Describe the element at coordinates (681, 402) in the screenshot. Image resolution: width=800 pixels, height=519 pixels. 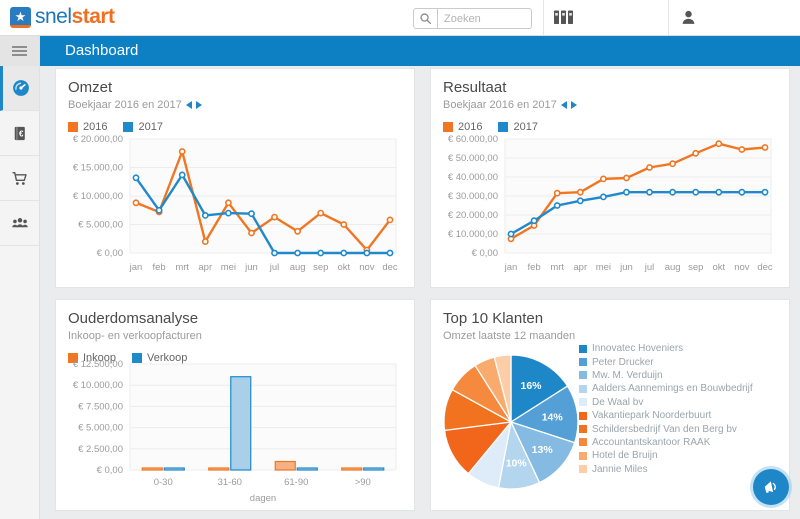
I see `pie-legend-item: De Waal bv` at that location.